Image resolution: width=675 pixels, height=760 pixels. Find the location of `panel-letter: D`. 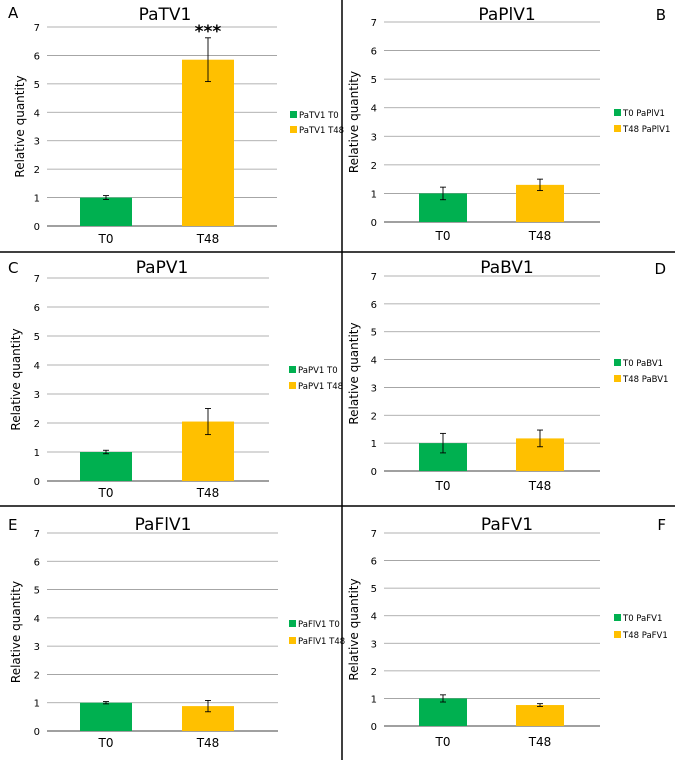

panel-letter: D is located at coordinates (660, 269).